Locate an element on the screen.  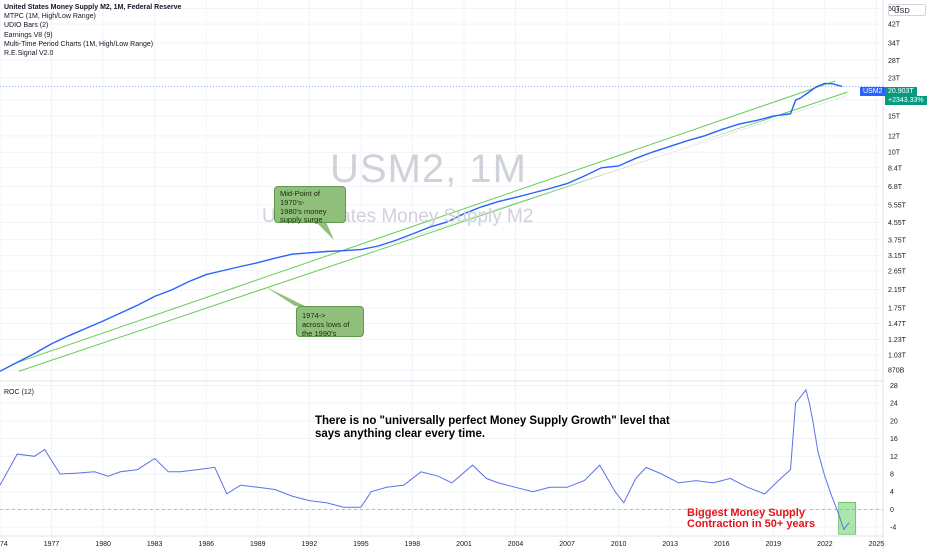
price-tick-label: 1.75T is located at coordinates (897, 308).